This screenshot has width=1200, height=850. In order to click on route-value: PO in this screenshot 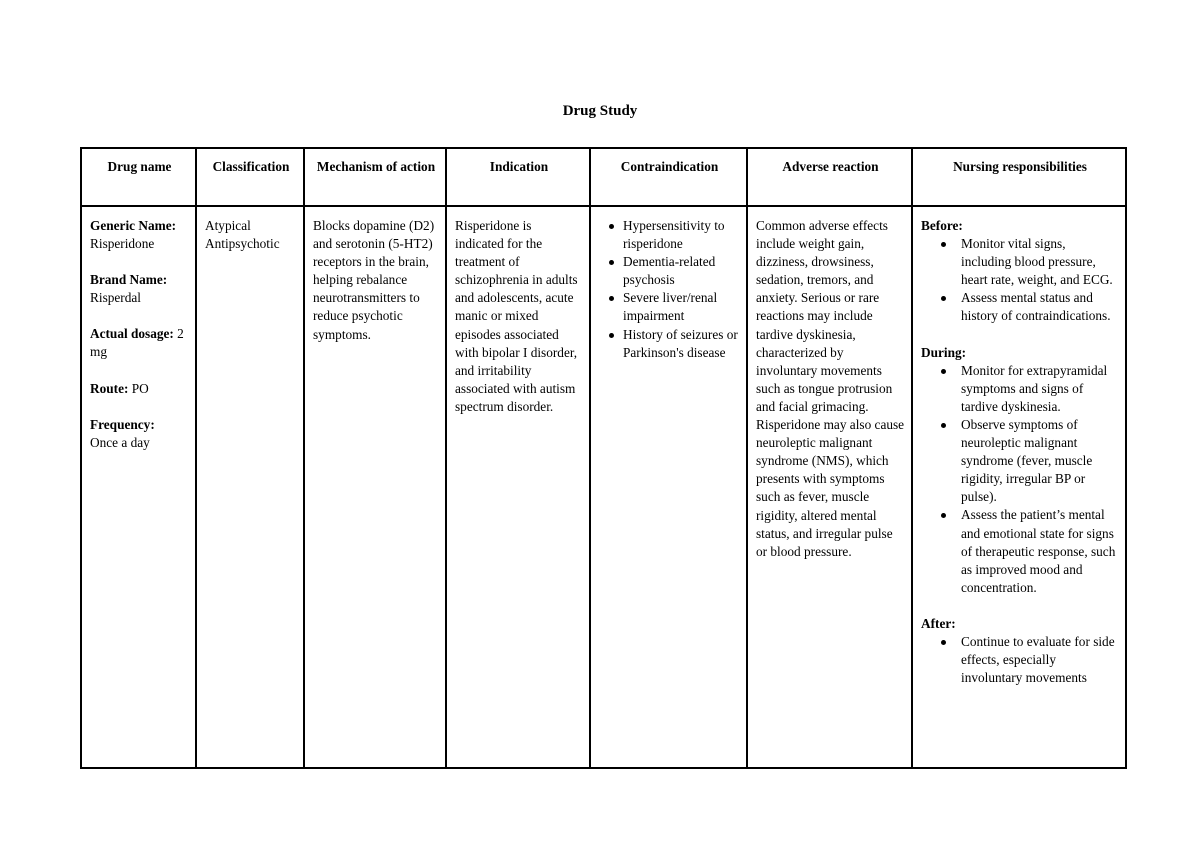, I will do `click(140, 388)`.